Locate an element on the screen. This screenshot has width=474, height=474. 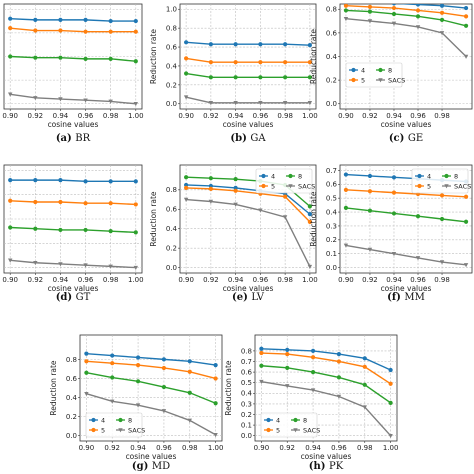
y-tick-label: 0.1 is located at coordinates (246, 426).